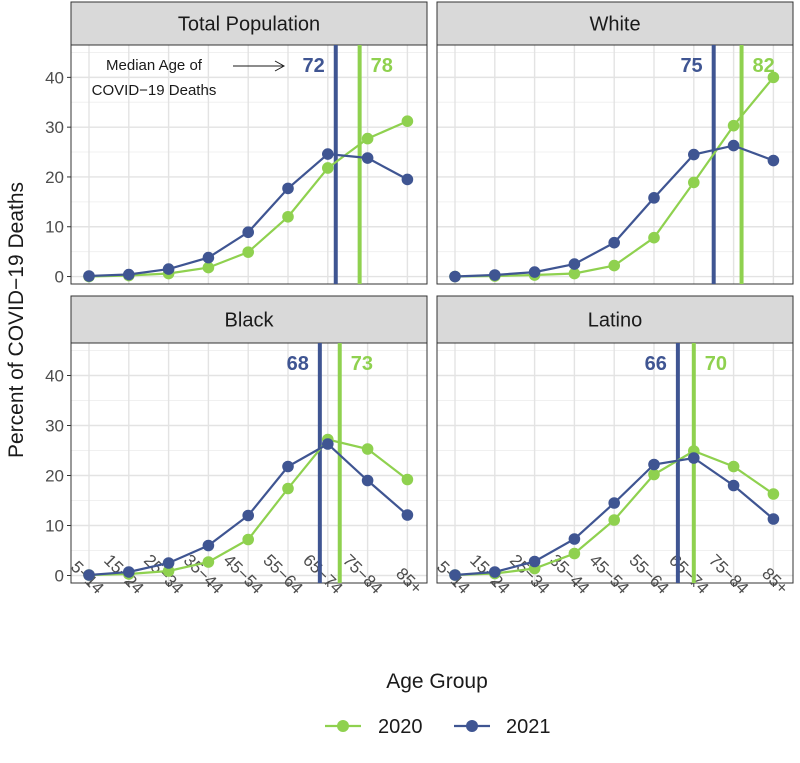 Image resolution: width=800 pixels, height=763 pixels. Describe the element at coordinates (764, 66) in the screenshot. I see `median-label-2020: 82` at that location.